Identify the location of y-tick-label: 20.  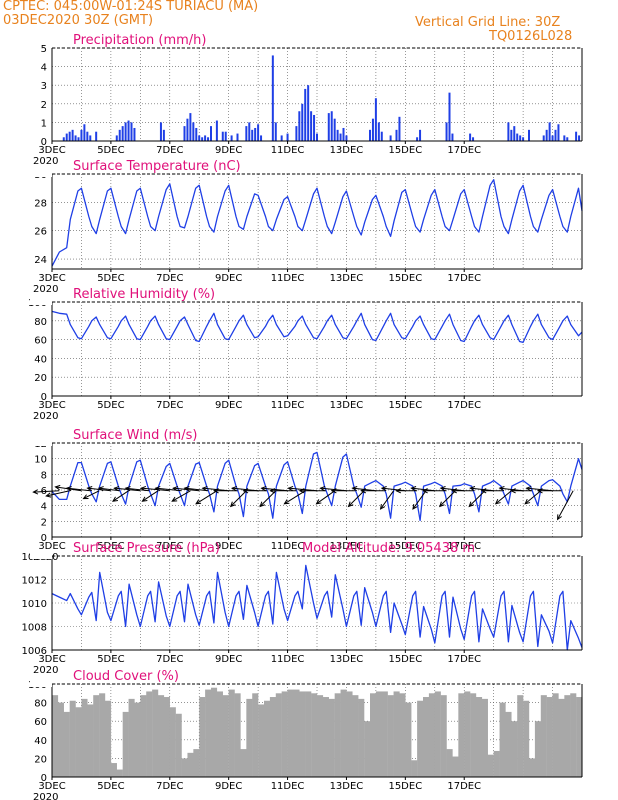
(40, 378).